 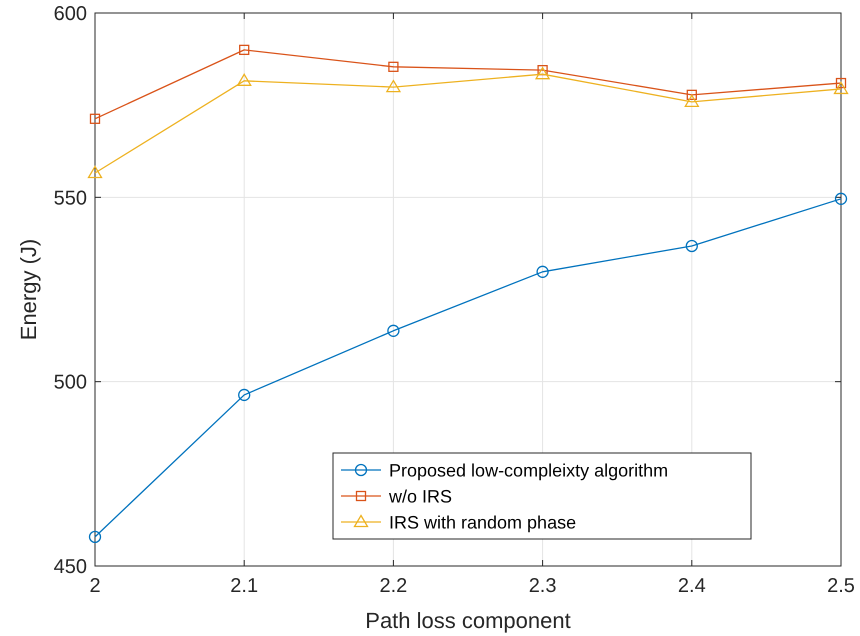 What do you see at coordinates (482, 522) in the screenshot?
I see `legend-label: IRS with random phase` at bounding box center [482, 522].